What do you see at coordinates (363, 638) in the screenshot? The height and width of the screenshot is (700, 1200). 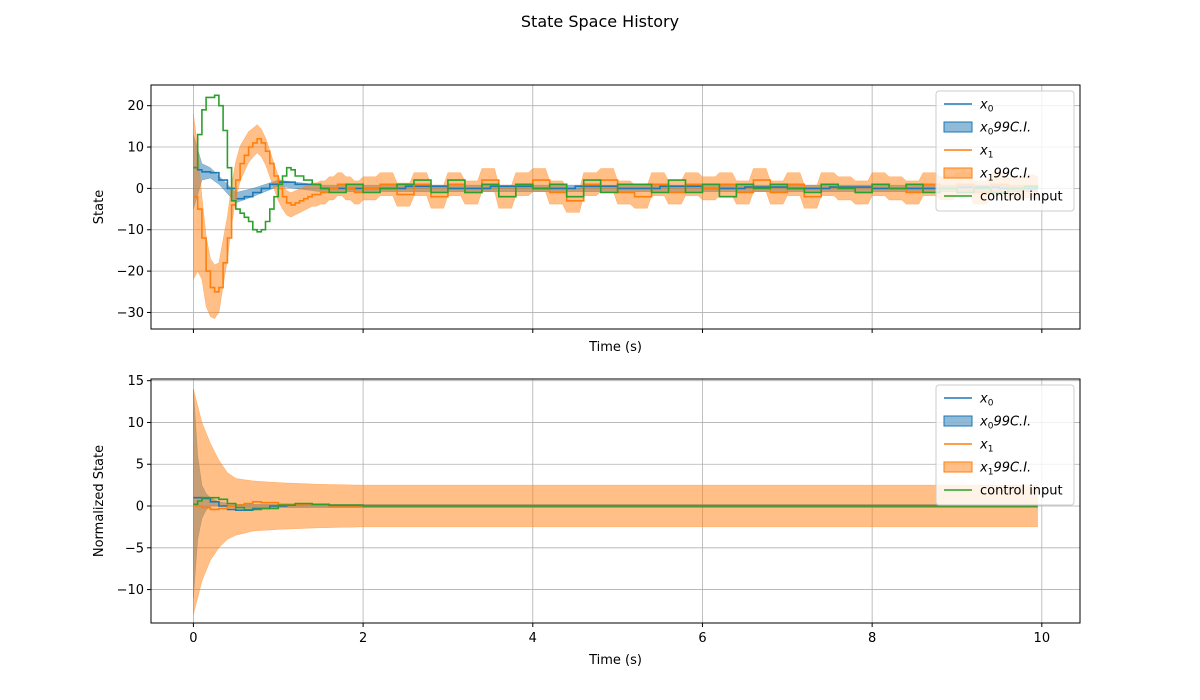 I see `x-tick-label: 2` at bounding box center [363, 638].